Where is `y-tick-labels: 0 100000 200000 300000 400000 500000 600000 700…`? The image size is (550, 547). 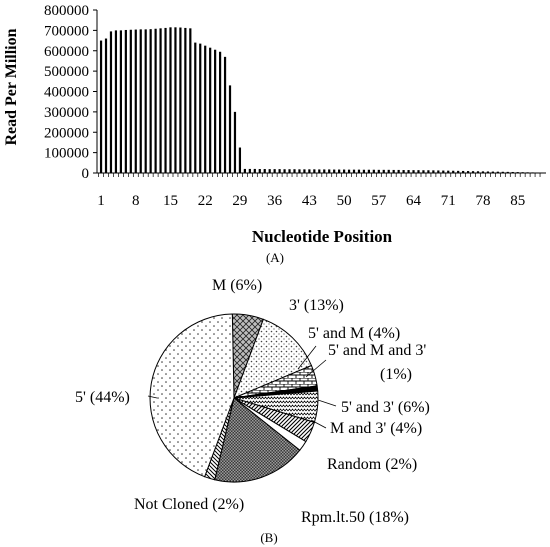 y-tick-labels: 0 100000 200000 300000 400000 500000 600000 700… is located at coordinates (66, 92).